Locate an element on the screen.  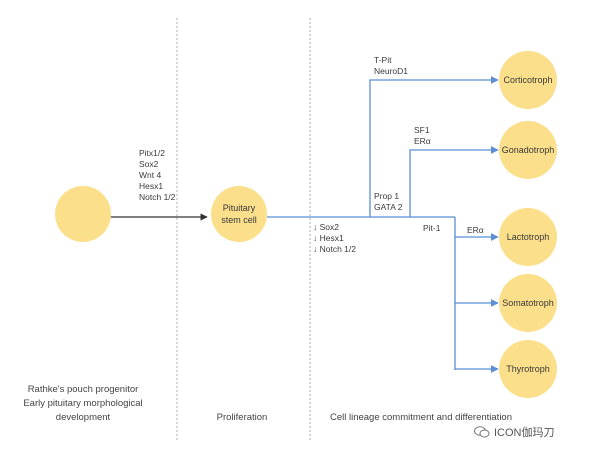
gonadotroph-factors: SF1 ERα is located at coordinates (422, 135).